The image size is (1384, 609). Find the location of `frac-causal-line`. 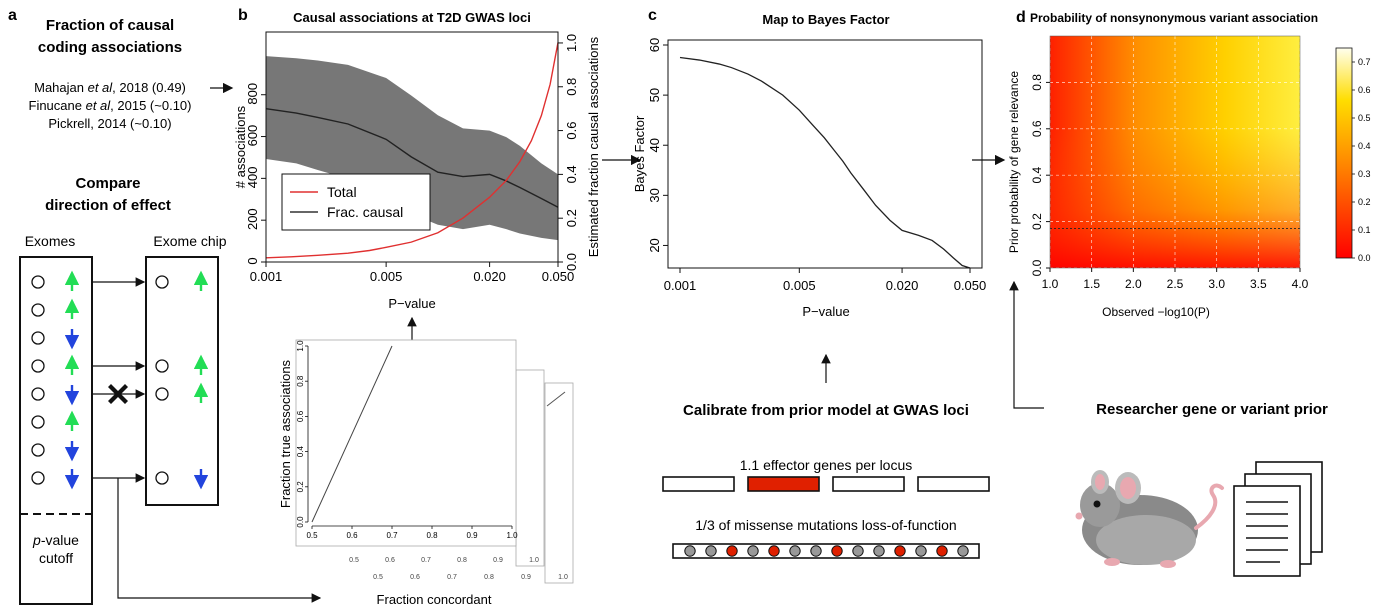

frac-causal-line is located at coordinates (412, 157).